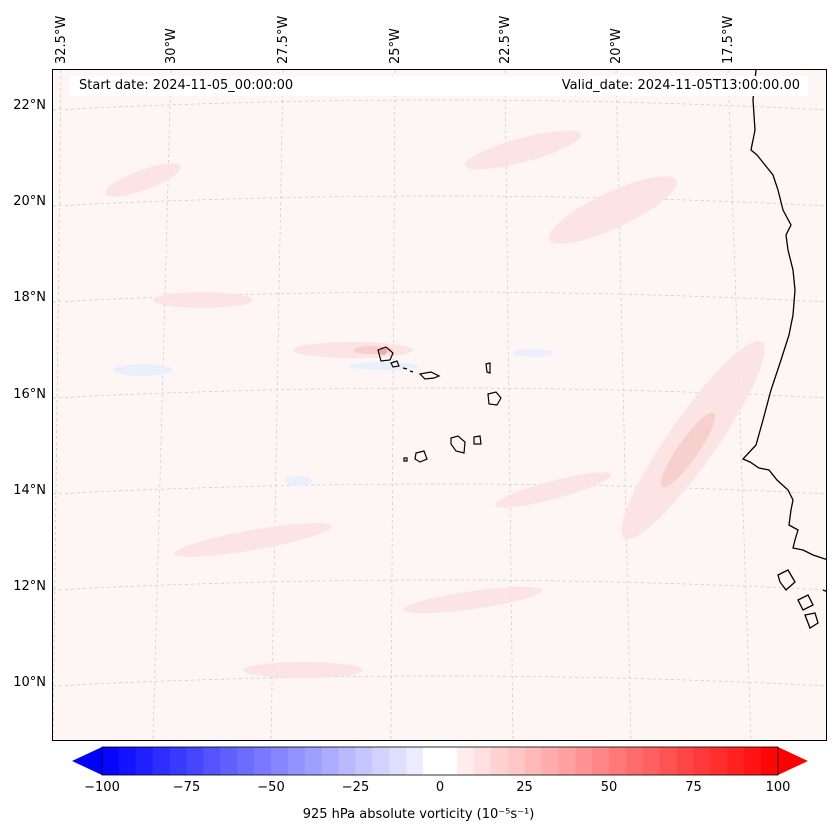 This screenshot has height=839, width=837. What do you see at coordinates (609, 787) in the screenshot?
I see `colorbar-tick-label: 50` at bounding box center [609, 787].